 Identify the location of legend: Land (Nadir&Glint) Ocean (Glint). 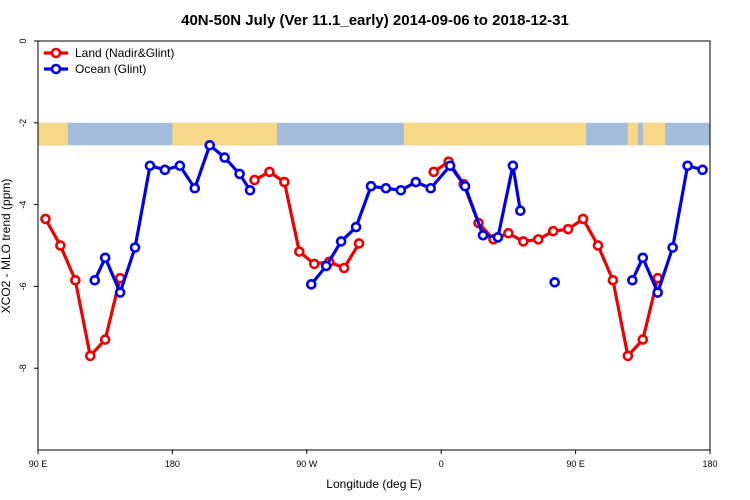
(109, 61).